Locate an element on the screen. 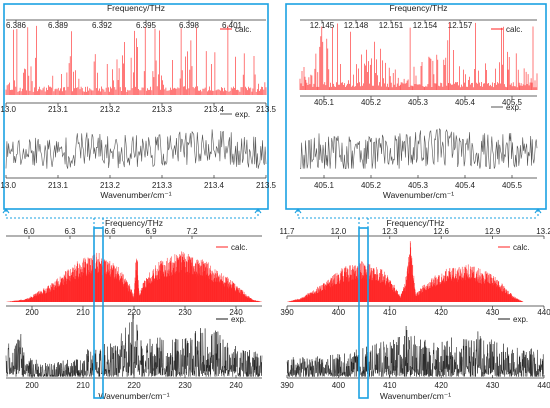 Image resolution: width=550 pixels, height=408 pixels. series-calc-zoom-left is located at coordinates (136, 60).